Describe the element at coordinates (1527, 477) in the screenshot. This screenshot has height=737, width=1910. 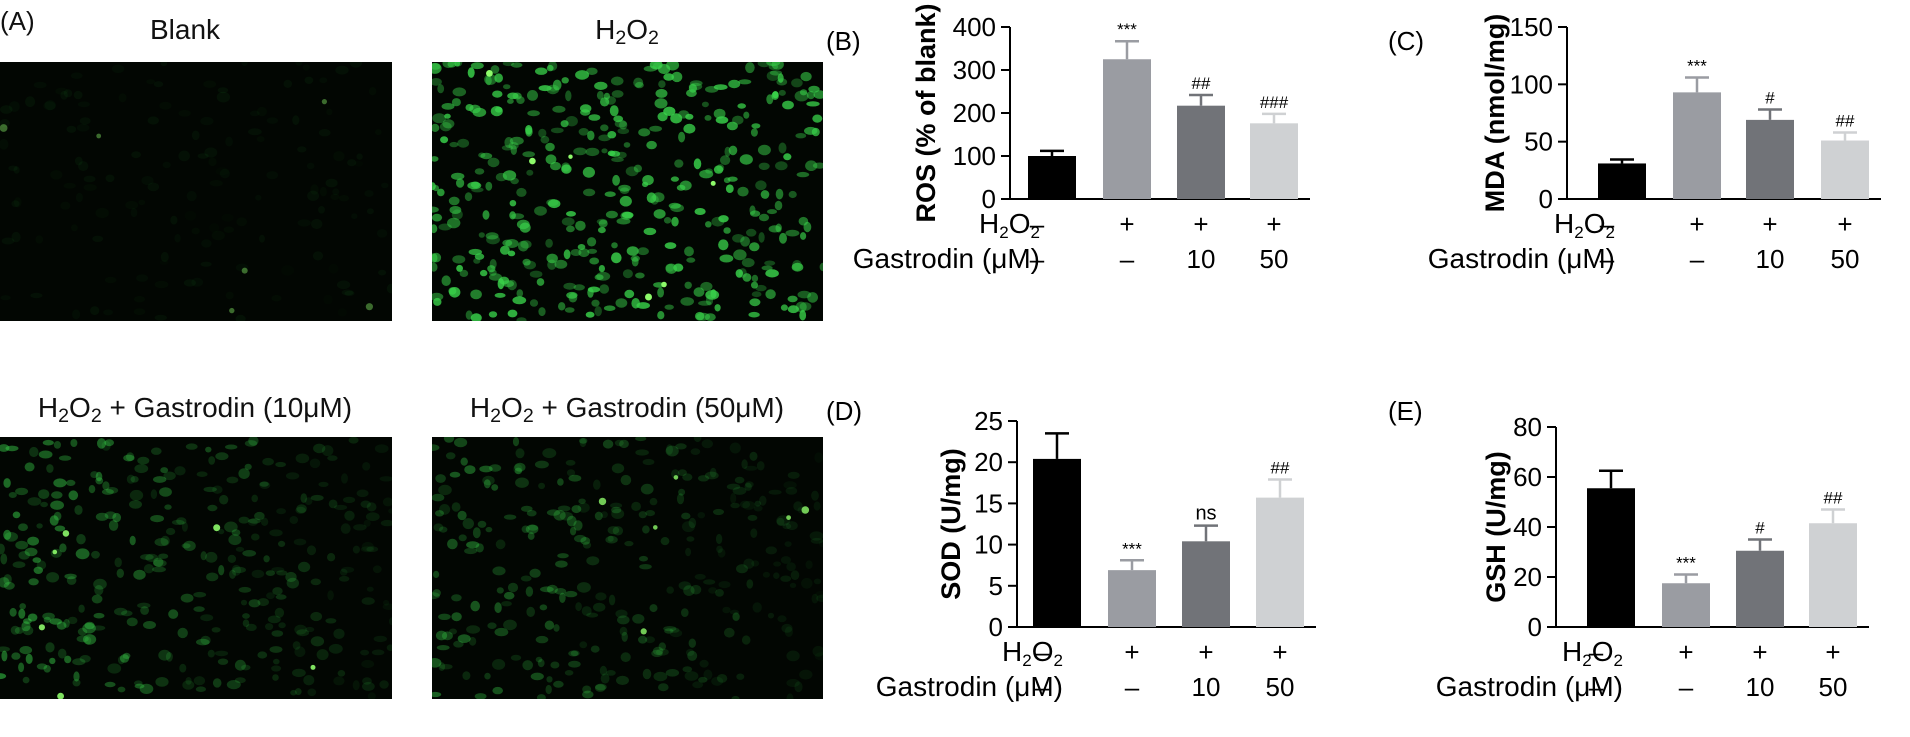
I see `y-tick-label: 60` at that location.